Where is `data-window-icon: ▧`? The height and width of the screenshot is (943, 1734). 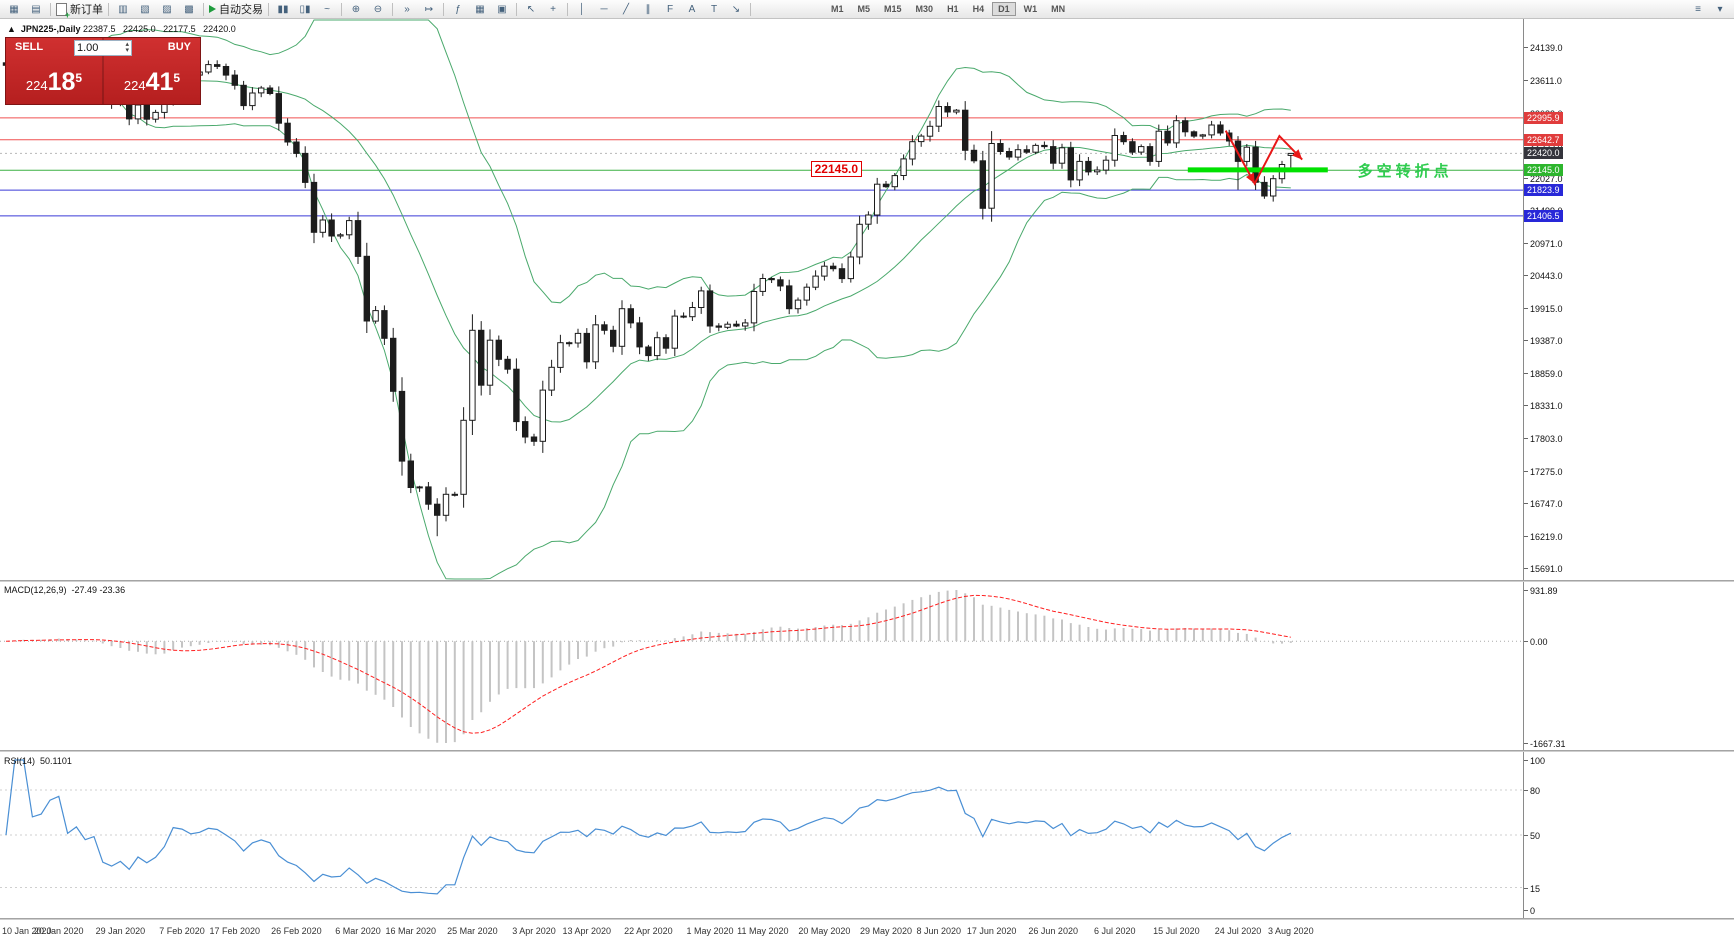
data-window-icon: ▧ is located at coordinates (145, 9).